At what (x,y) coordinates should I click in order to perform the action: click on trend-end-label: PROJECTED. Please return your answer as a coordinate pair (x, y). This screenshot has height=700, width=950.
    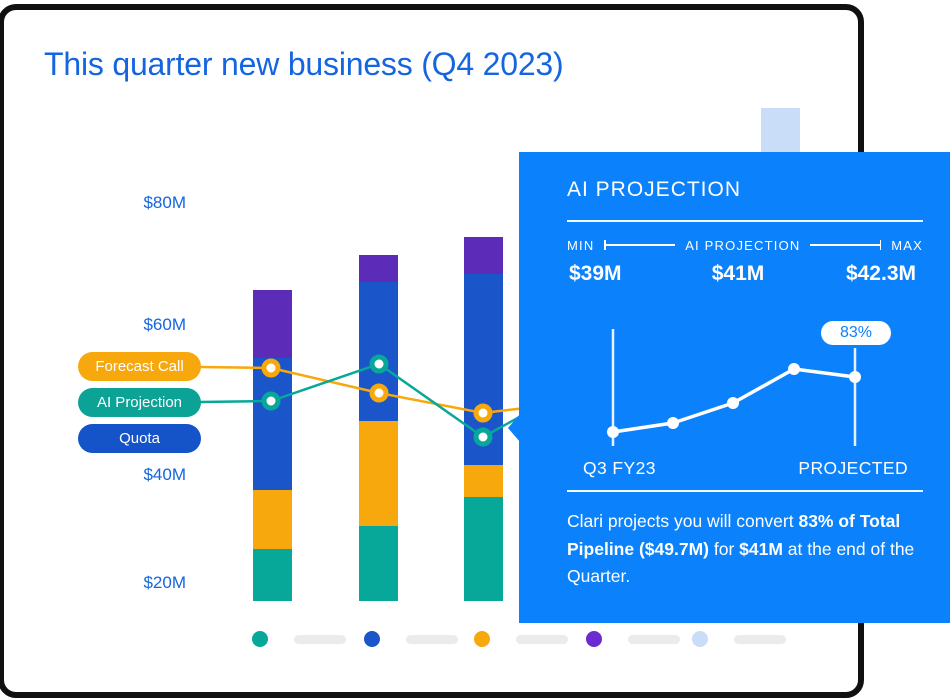
    Looking at the image, I should click on (853, 468).